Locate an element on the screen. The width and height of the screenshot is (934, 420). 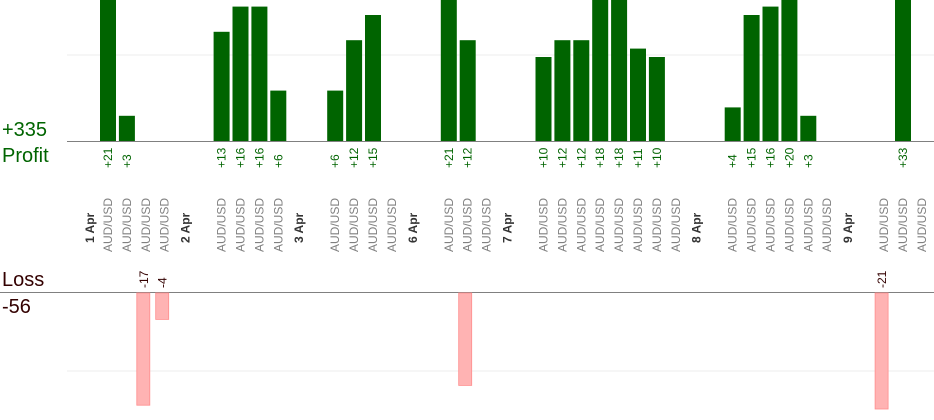
day-label: 8 Apr is located at coordinates (697, 227).